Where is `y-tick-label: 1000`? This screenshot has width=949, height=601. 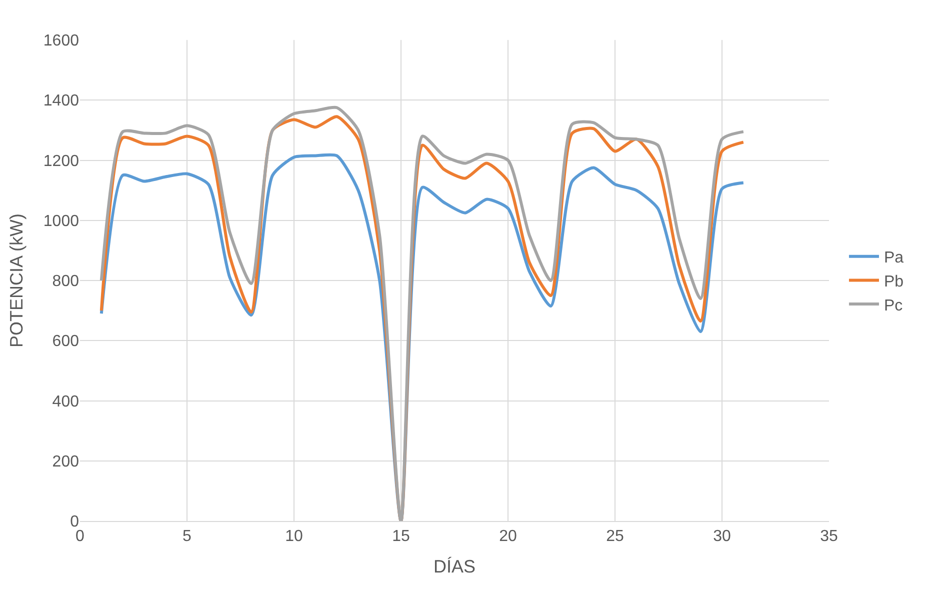
y-tick-label: 1000 is located at coordinates (61, 221).